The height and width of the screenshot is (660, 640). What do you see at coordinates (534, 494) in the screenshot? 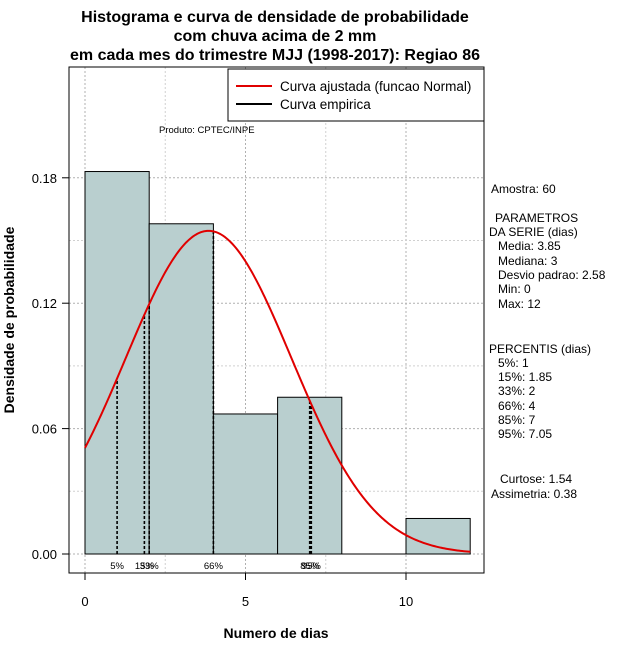
I see `skewness: Assimetria: 0.38` at bounding box center [534, 494].